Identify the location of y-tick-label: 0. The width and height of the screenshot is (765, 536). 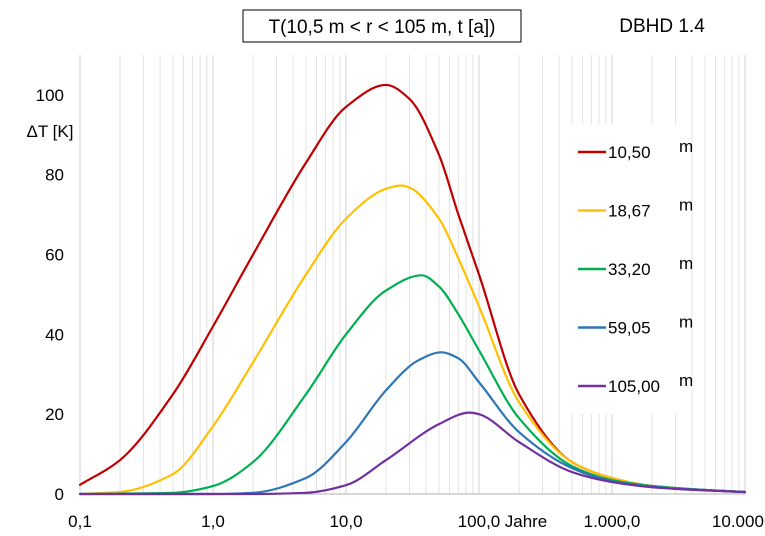
(59, 494).